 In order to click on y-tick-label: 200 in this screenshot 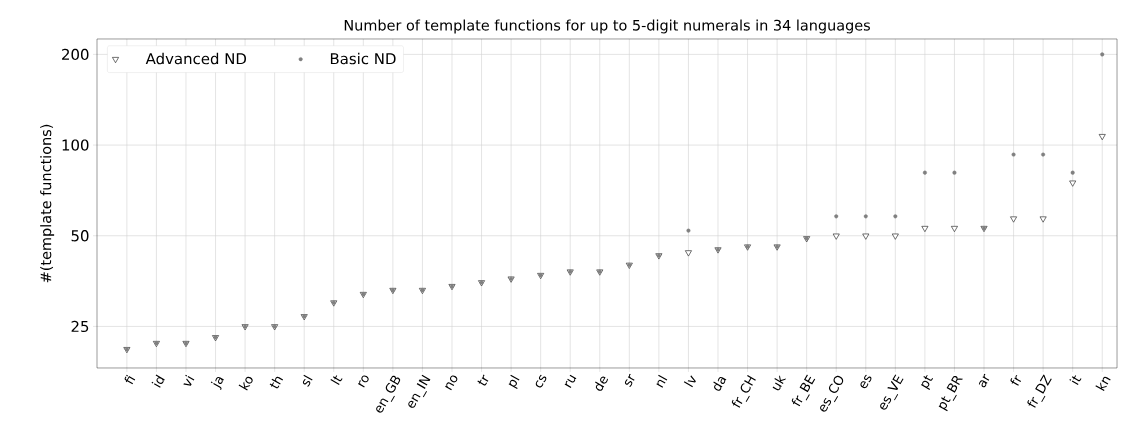, I will do `click(75, 54)`.